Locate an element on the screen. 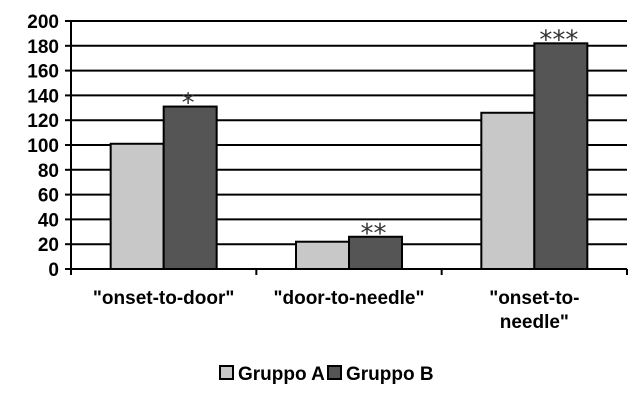  y-tick-label: 0 is located at coordinates (53, 270).